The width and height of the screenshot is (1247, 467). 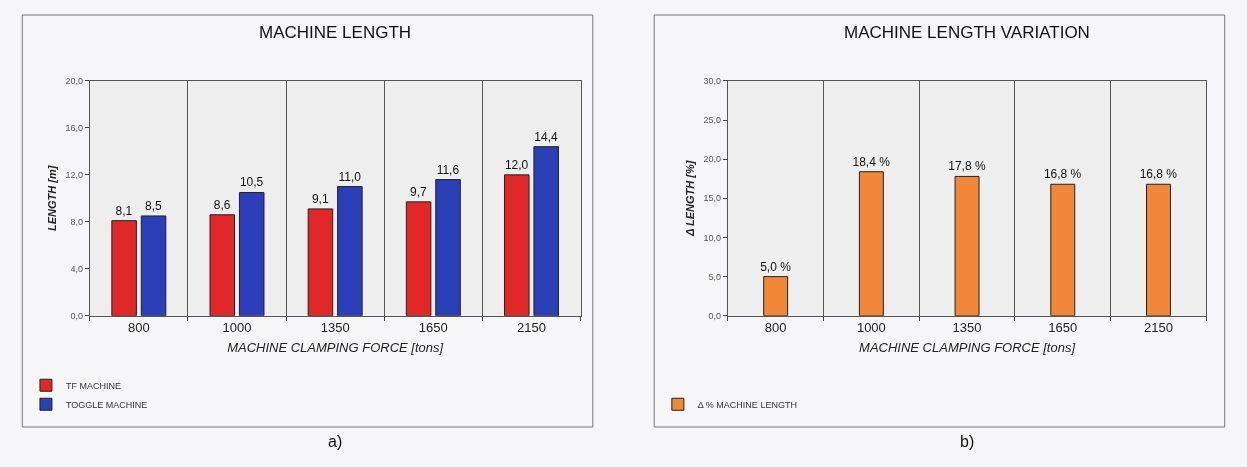 I want to click on chart-title: MACHINE LENGTH, so click(x=335, y=32).